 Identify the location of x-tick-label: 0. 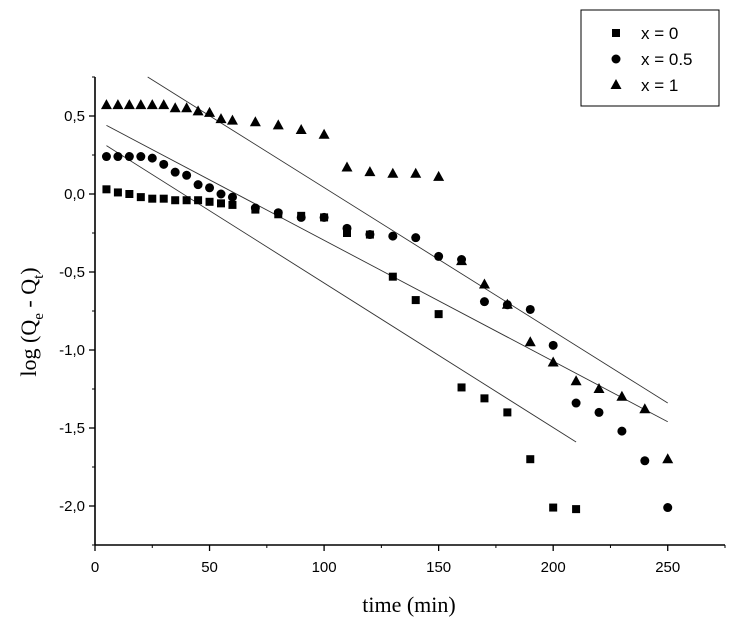
(95, 567).